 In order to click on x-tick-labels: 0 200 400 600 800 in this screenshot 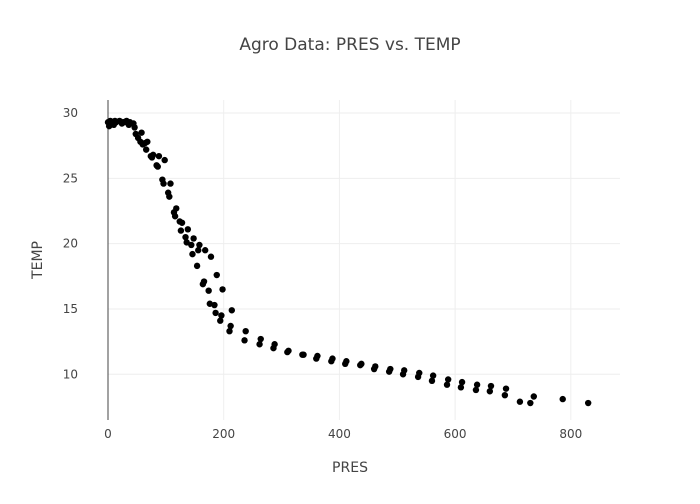, I will do `click(343, 434)`.